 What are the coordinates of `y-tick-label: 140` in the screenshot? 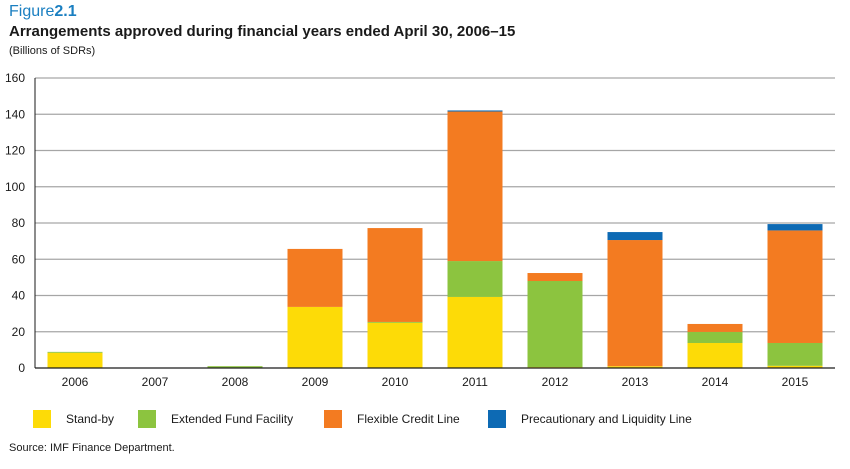 It's located at (15, 114).